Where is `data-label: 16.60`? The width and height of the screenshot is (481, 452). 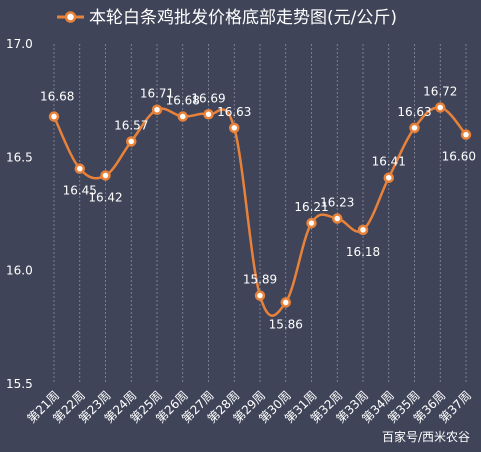
data-label: 16.60 is located at coordinates (459, 157).